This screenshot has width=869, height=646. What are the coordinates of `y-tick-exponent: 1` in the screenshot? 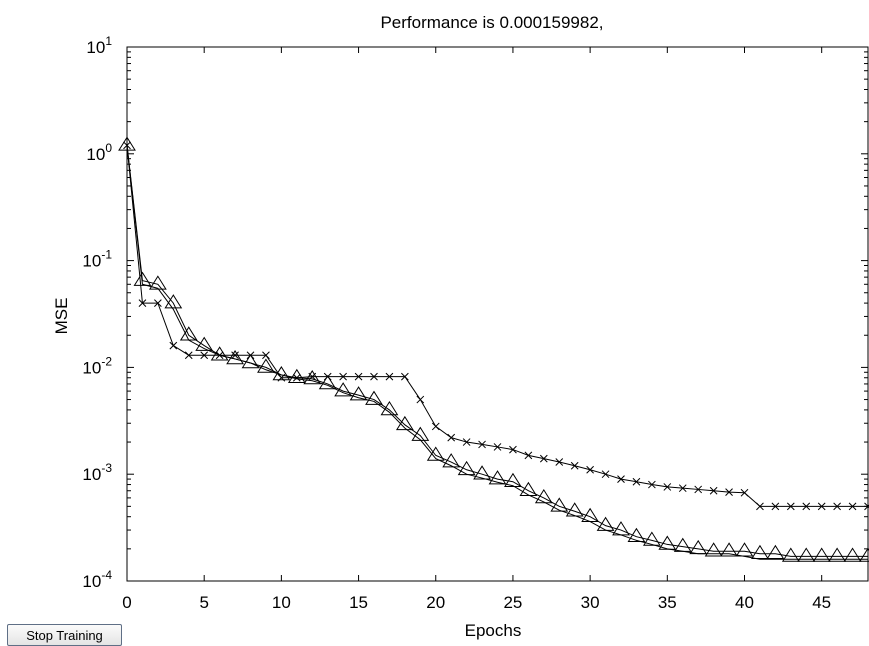 It's located at (108, 41).